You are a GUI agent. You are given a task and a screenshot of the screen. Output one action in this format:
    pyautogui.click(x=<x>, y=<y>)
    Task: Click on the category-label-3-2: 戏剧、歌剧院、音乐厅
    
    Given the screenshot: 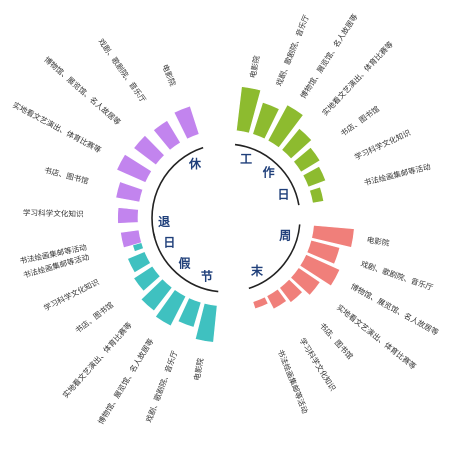 What is the action you would take?
    pyautogui.click(x=161, y=386)
    